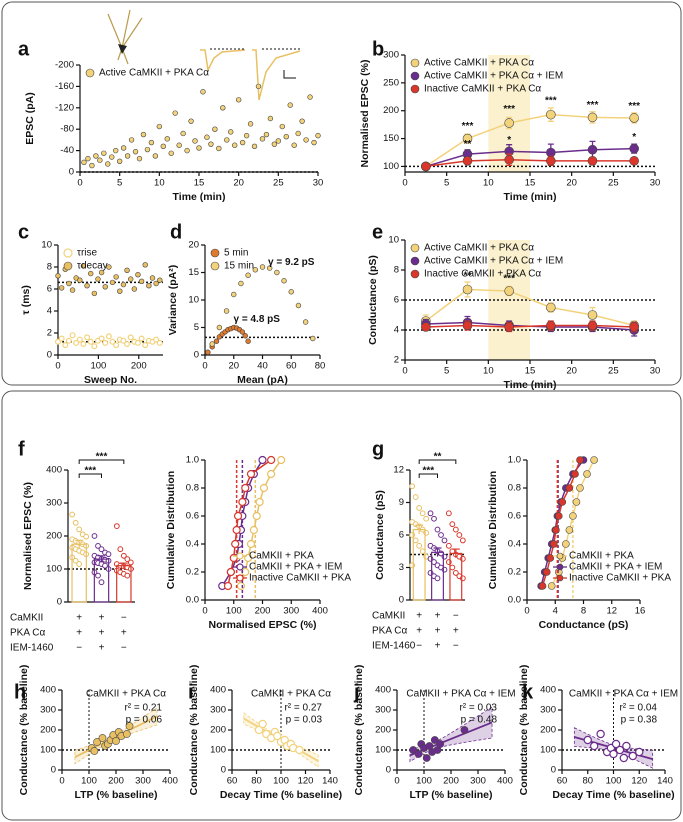 The width and height of the screenshot is (683, 822). I want to click on y-axis-label: Cumulative Distribution, so click(171, 530).